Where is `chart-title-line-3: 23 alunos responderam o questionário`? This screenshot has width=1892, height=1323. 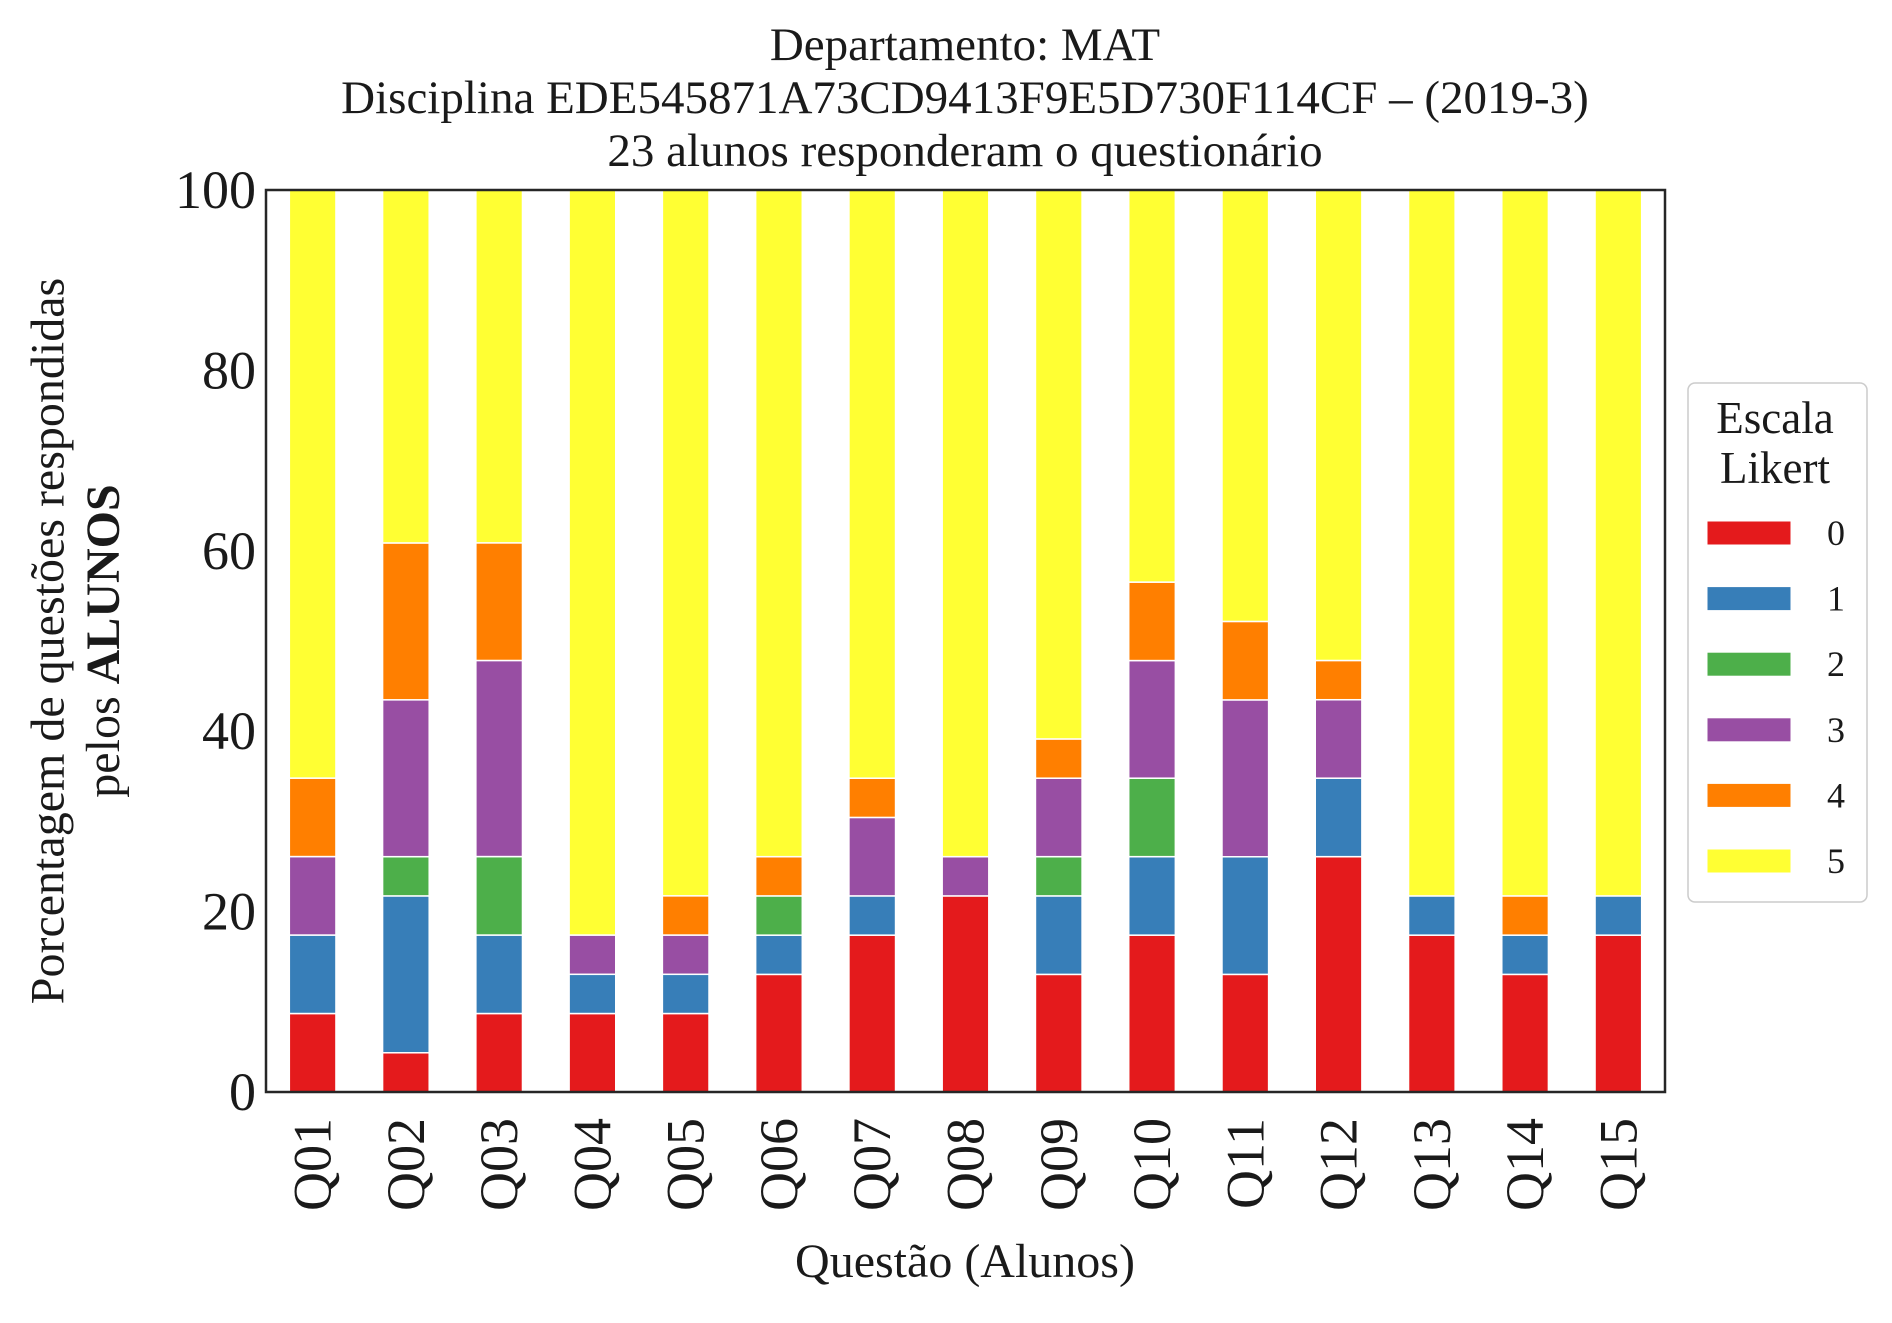 chart-title-line-3: 23 alunos responderam o questionário is located at coordinates (964, 151).